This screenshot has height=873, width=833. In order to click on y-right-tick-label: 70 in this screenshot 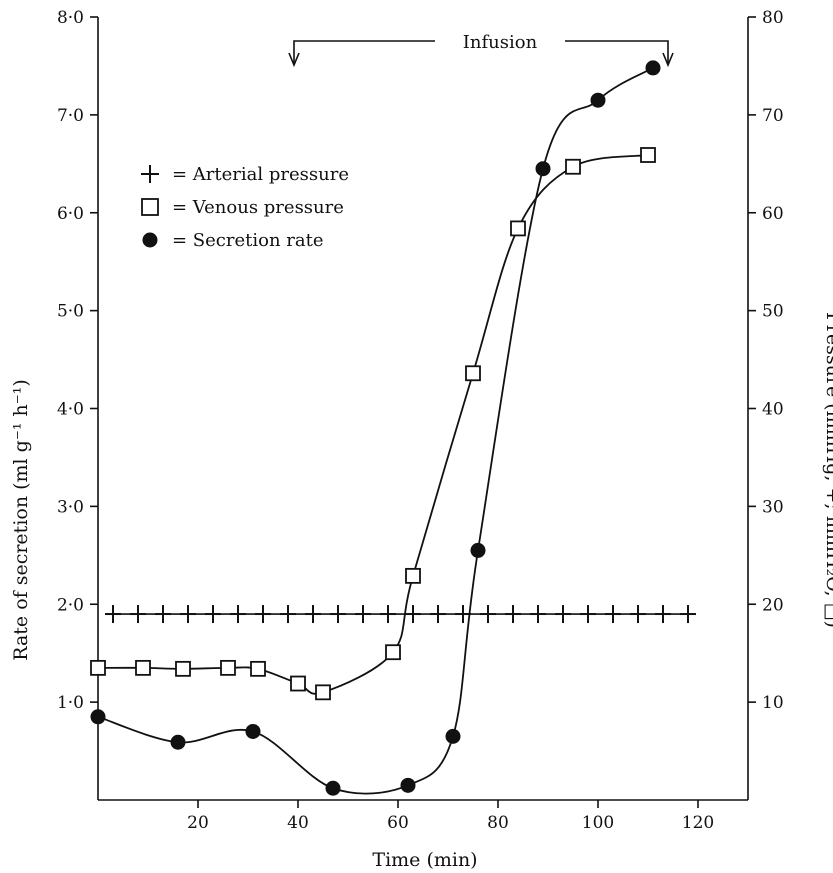, I will do `click(773, 116)`.